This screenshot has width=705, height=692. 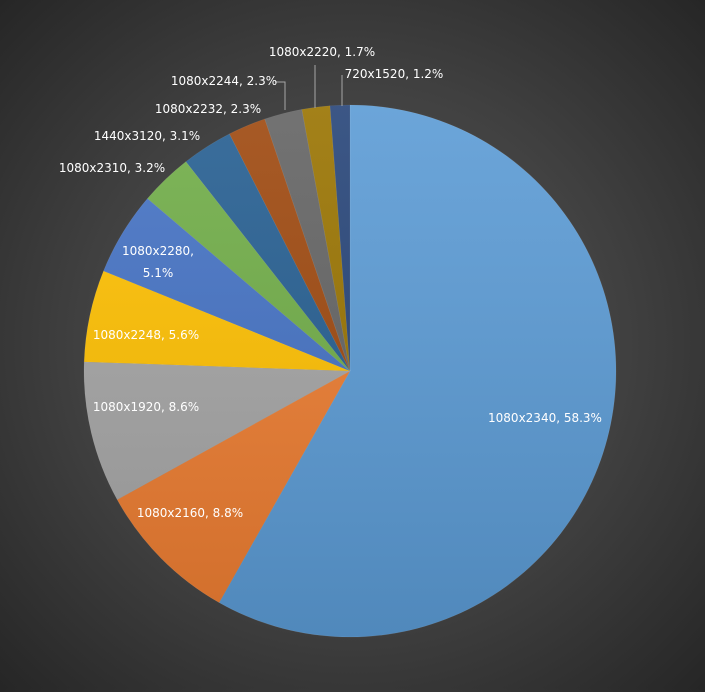 I want to click on data-label-1080x2310: 1080x2310, 3.2%, so click(x=112, y=168).